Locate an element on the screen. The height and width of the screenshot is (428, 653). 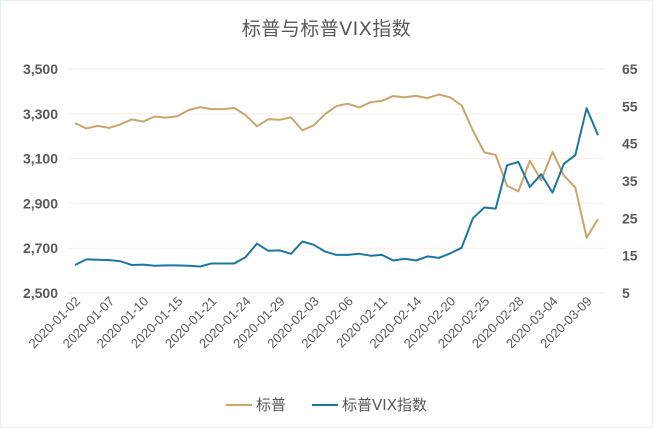
legend-swatch-vix is located at coordinates (325, 404).